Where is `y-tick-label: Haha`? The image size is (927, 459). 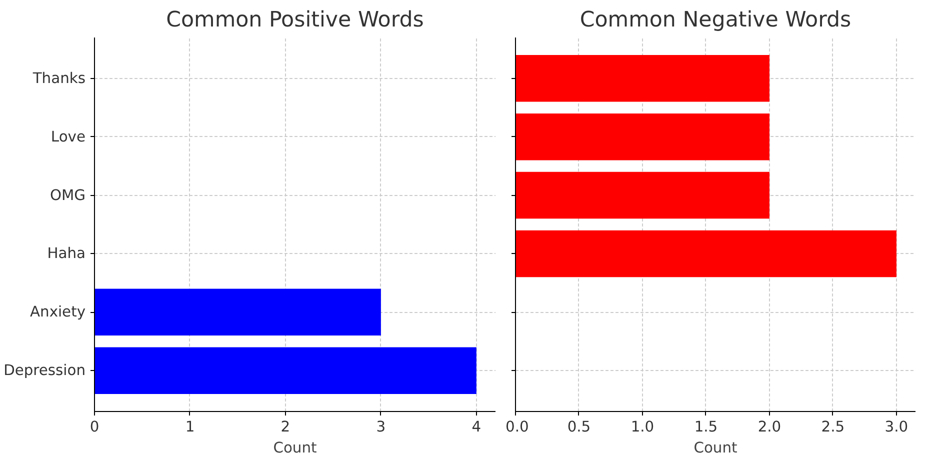 y-tick-label: Haha is located at coordinates (66, 253).